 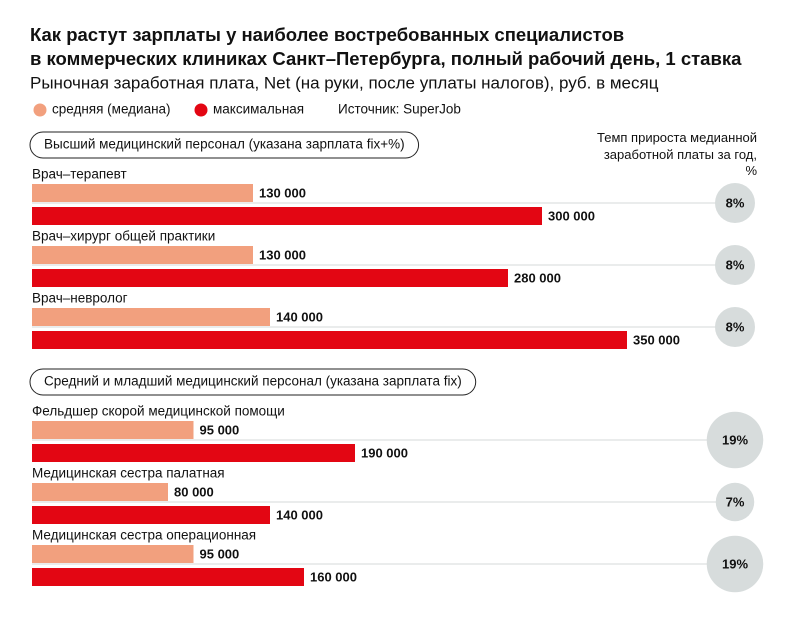 What do you see at coordinates (111, 109) in the screenshot?
I see `legend-label: средняя (медиана)` at bounding box center [111, 109].